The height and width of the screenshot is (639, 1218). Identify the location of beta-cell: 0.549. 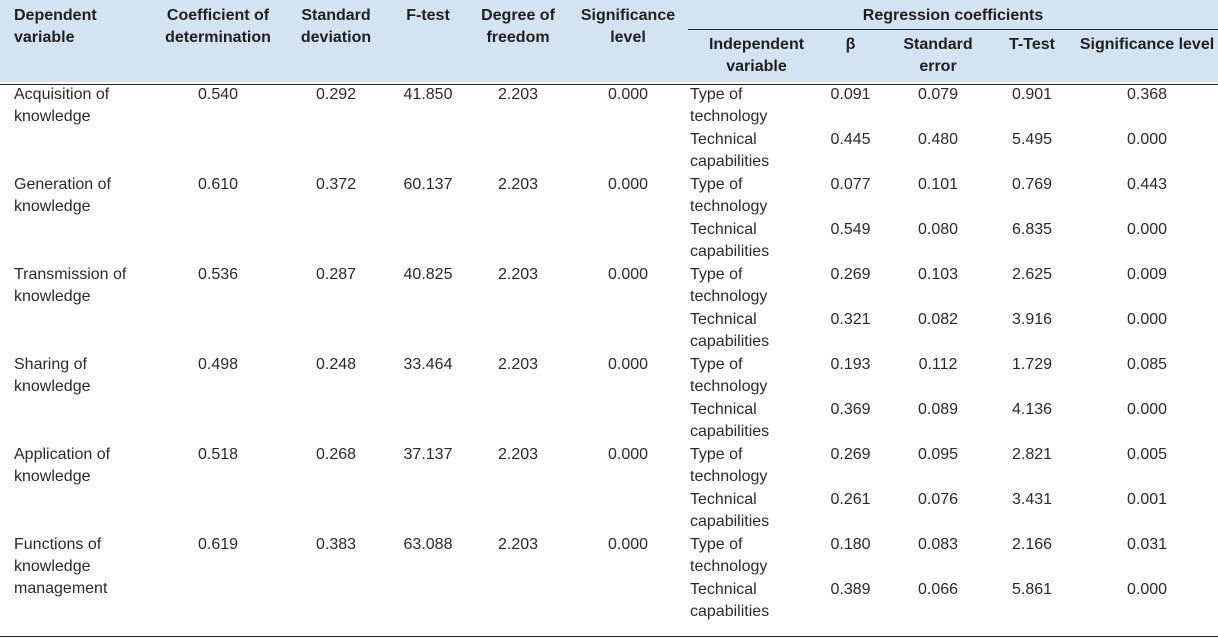
(850, 229).